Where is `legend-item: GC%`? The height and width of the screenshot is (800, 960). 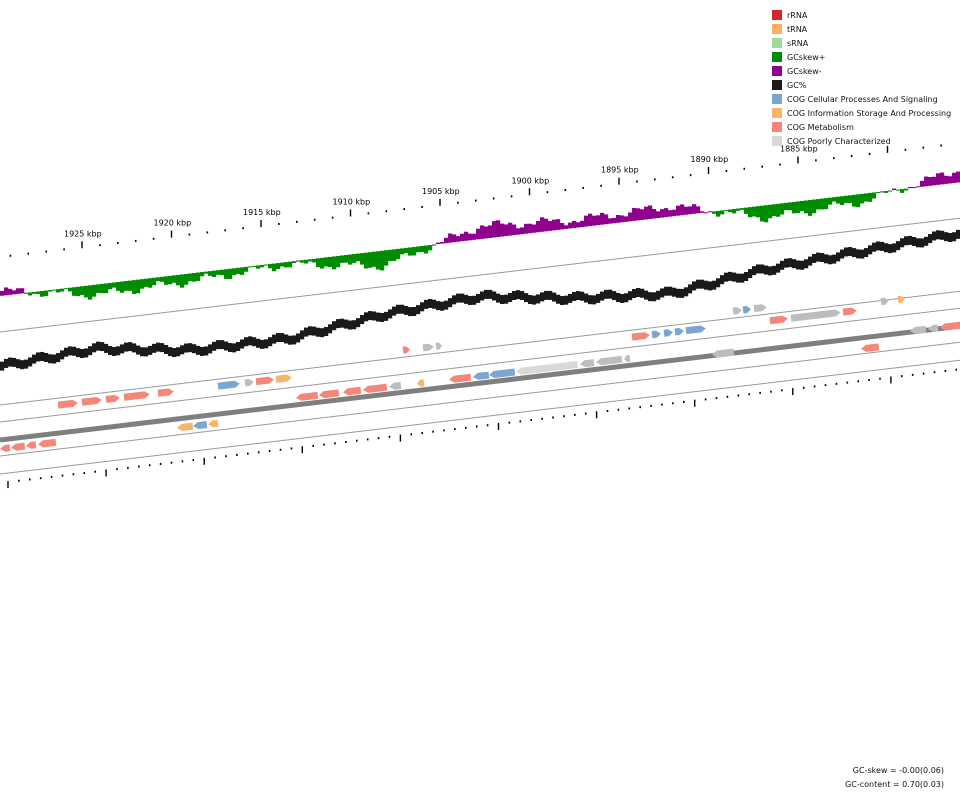 legend-item: GC% is located at coordinates (866, 85).